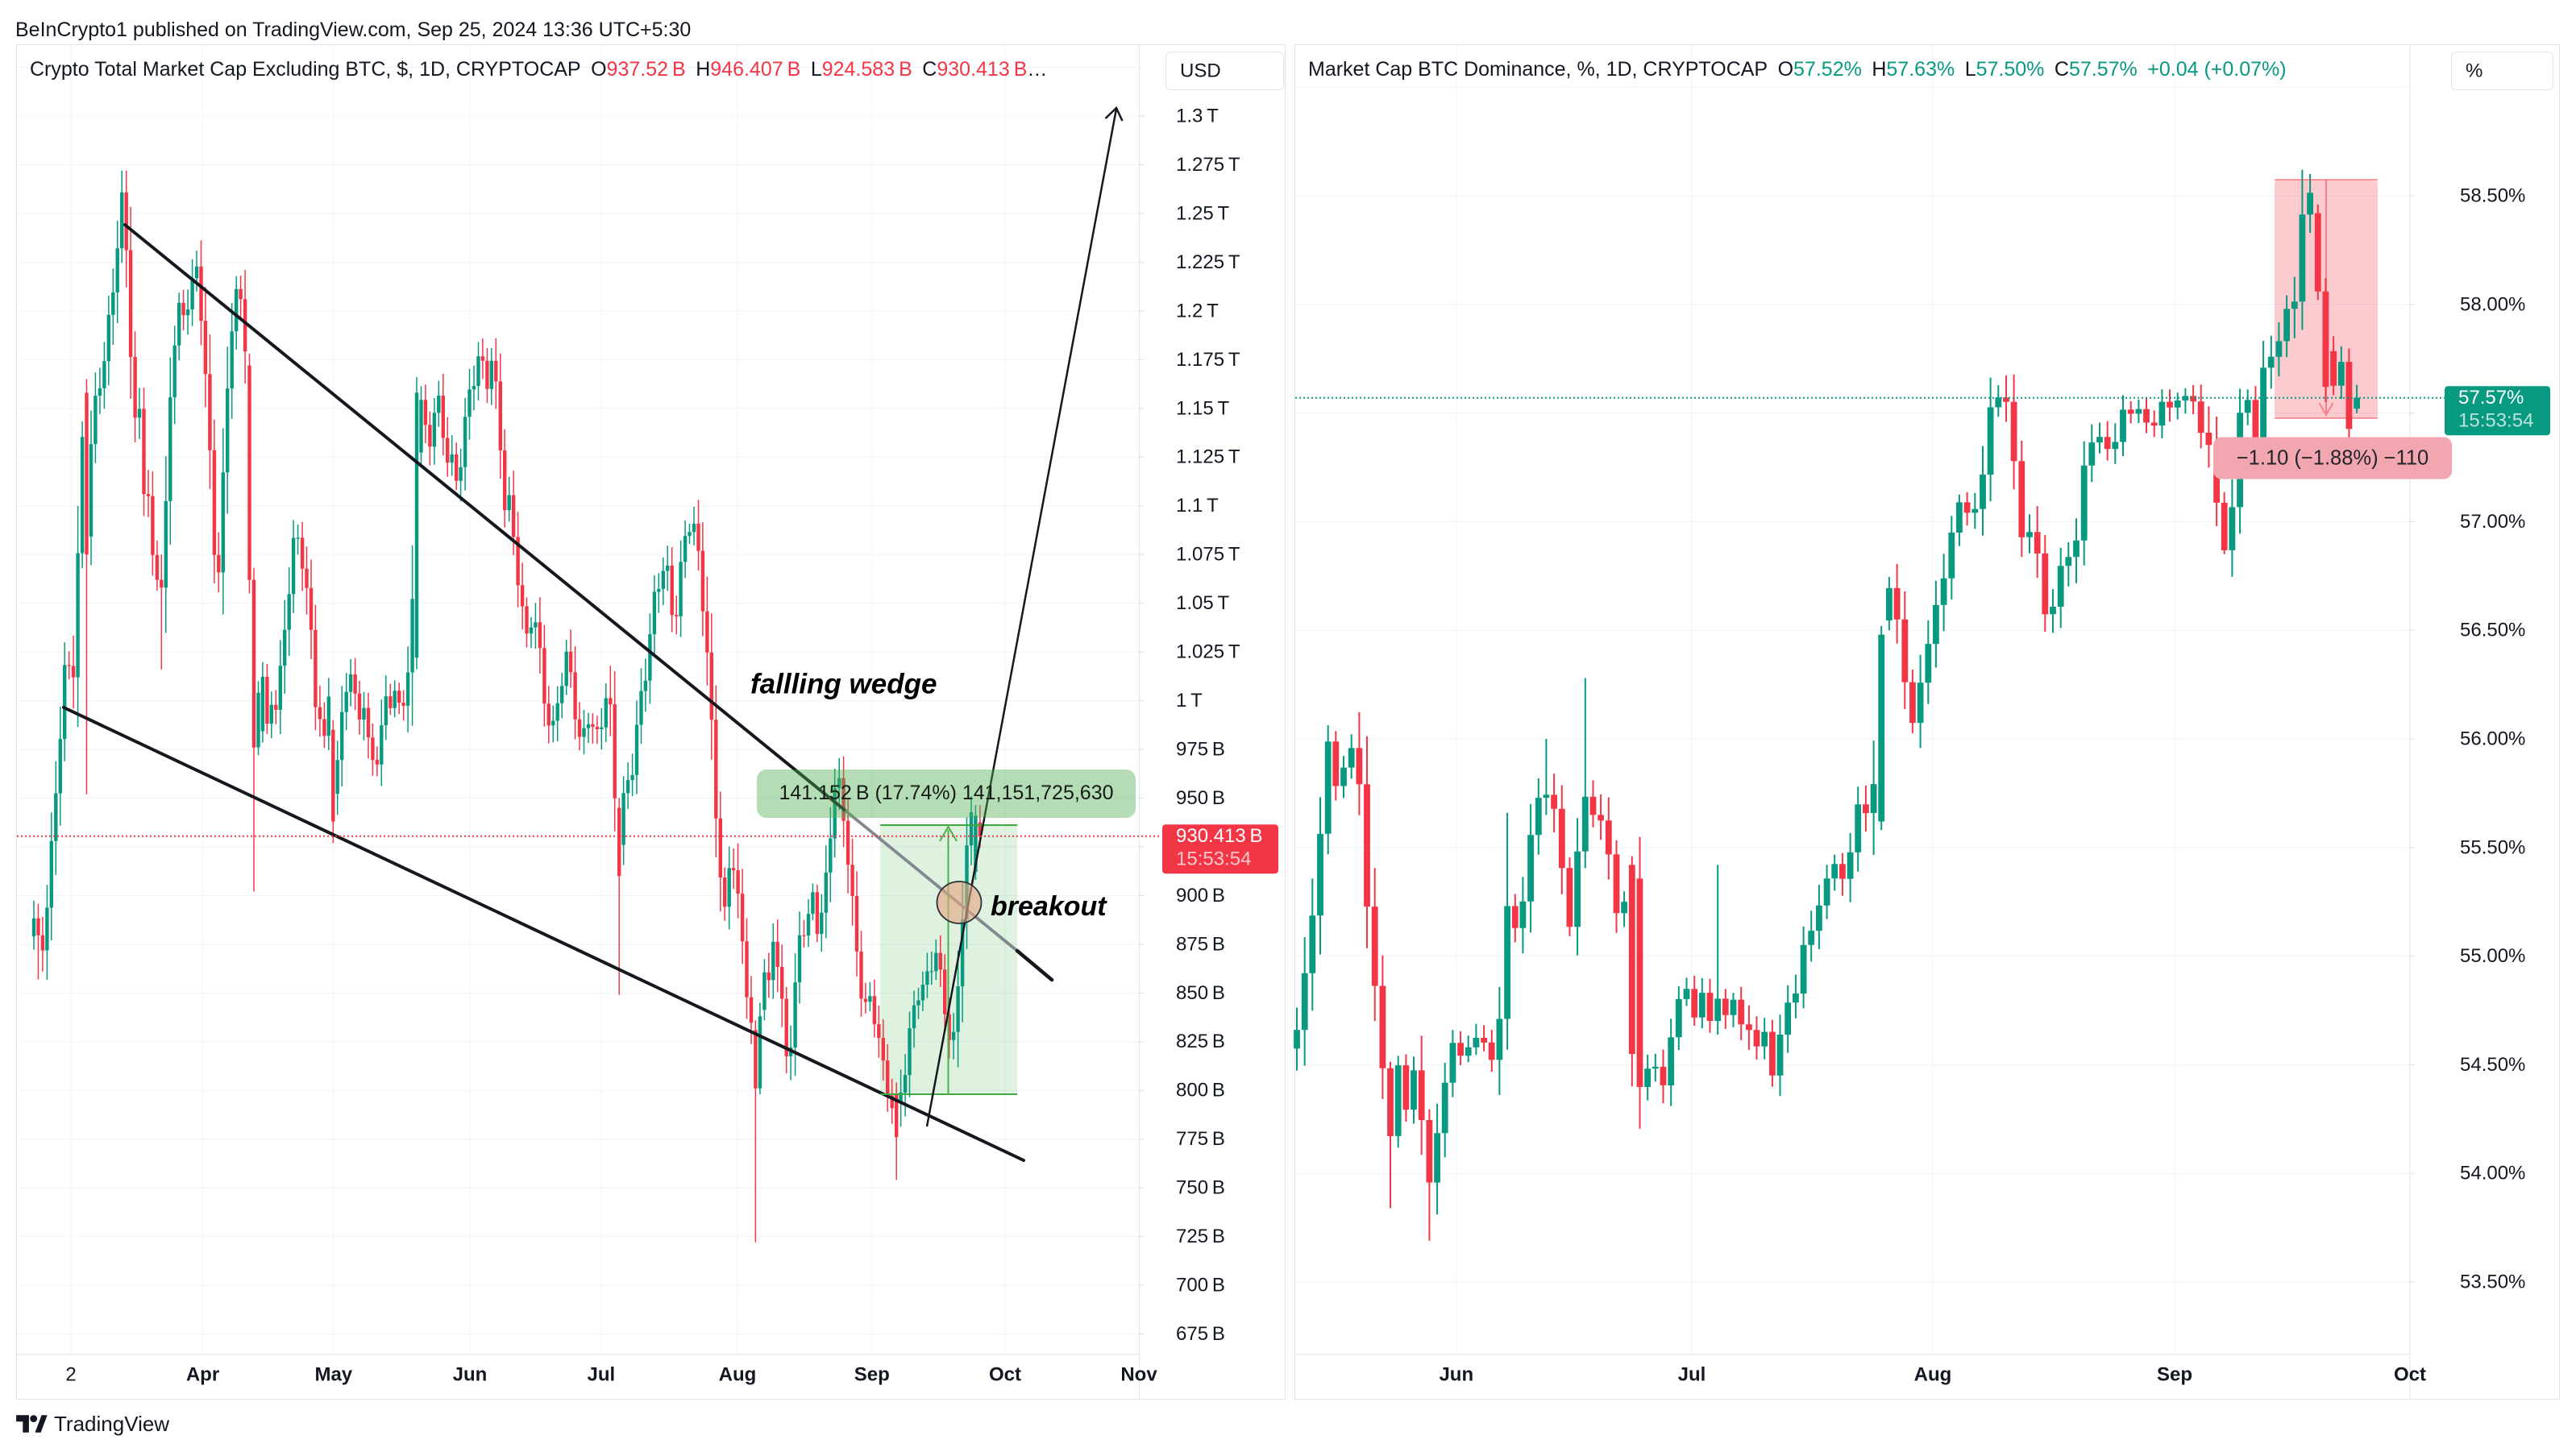  Describe the element at coordinates (2492, 304) in the screenshot. I see `svg-text: 58.00%` at that location.